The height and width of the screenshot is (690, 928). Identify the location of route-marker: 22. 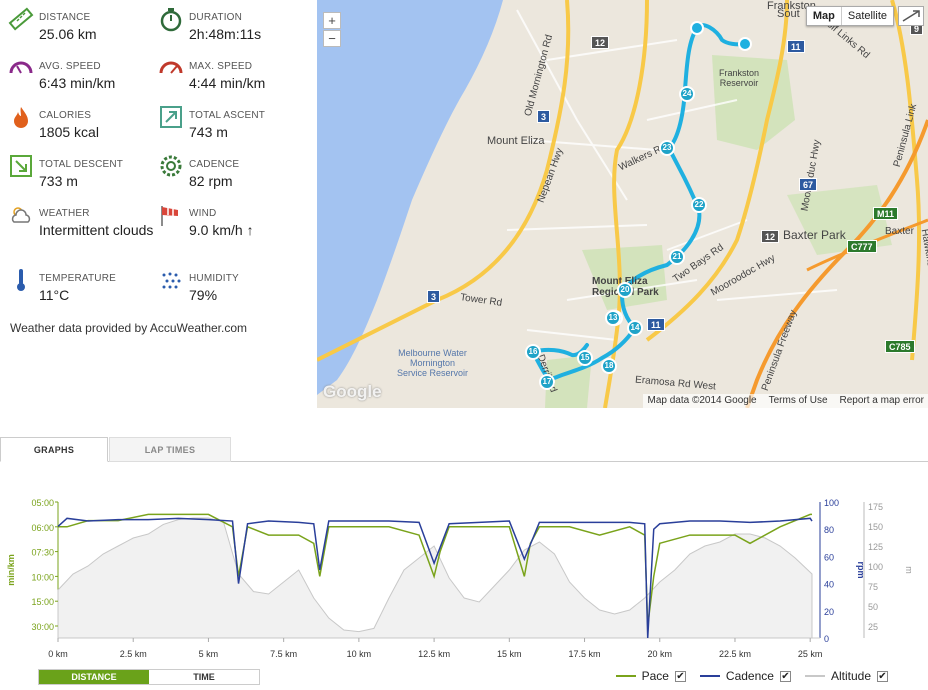
(699, 205).